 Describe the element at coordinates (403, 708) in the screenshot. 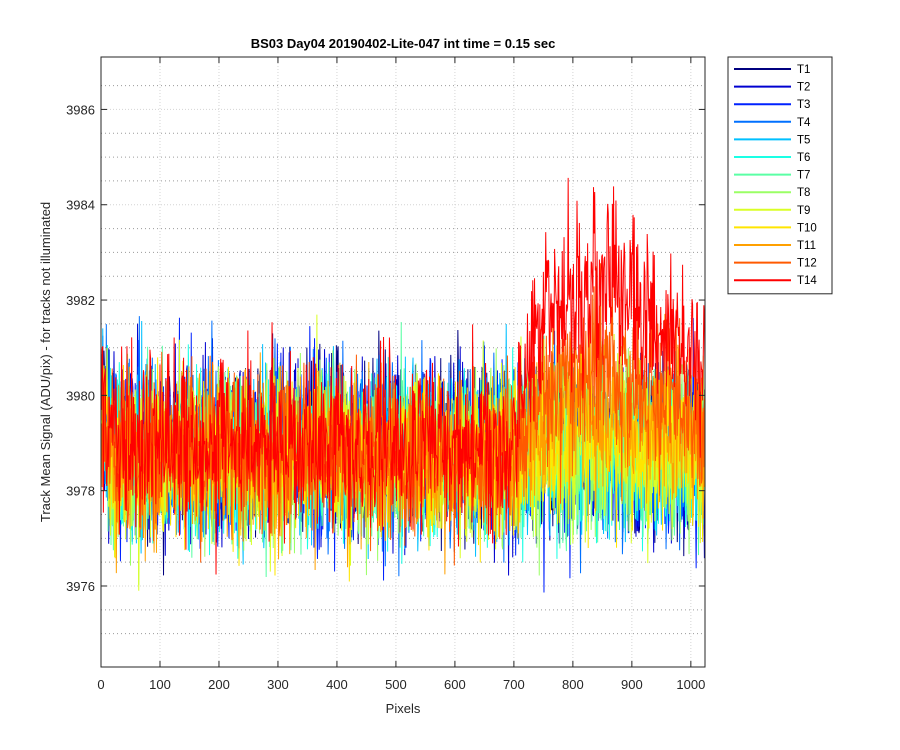

I see `x-axis-label: Pixels` at that location.